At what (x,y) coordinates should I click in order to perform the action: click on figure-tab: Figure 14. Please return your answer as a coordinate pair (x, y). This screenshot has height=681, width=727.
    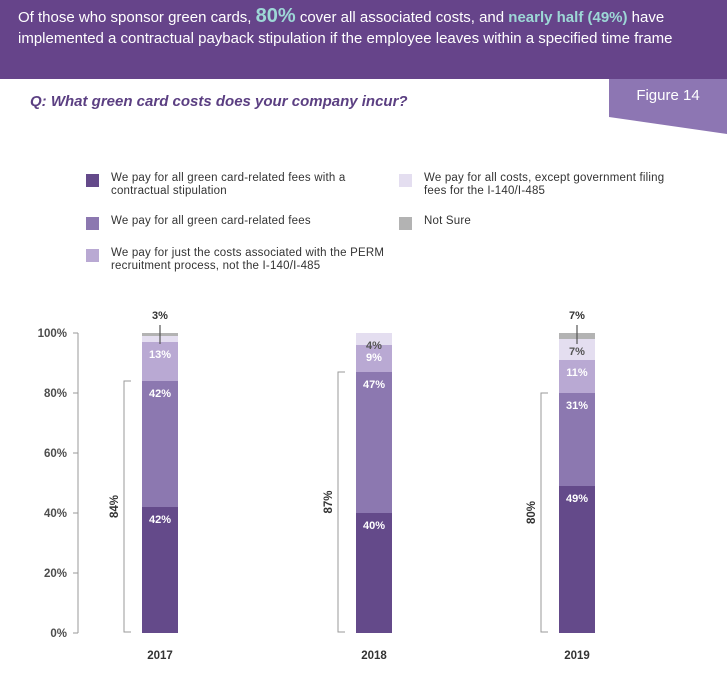
    Looking at the image, I should click on (668, 106).